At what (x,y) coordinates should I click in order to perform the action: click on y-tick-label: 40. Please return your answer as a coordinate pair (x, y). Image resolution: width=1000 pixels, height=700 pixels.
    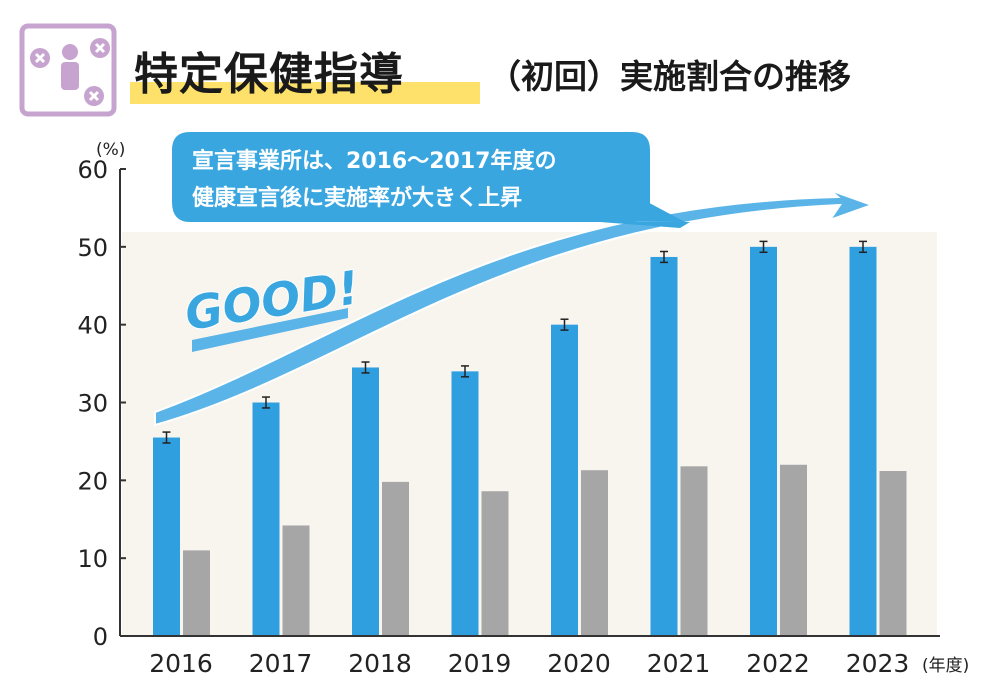
    Looking at the image, I should click on (92, 326).